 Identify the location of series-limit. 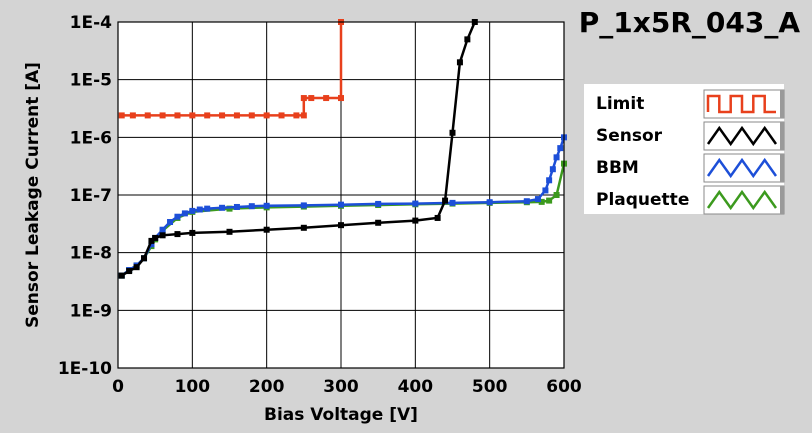
(231, 69).